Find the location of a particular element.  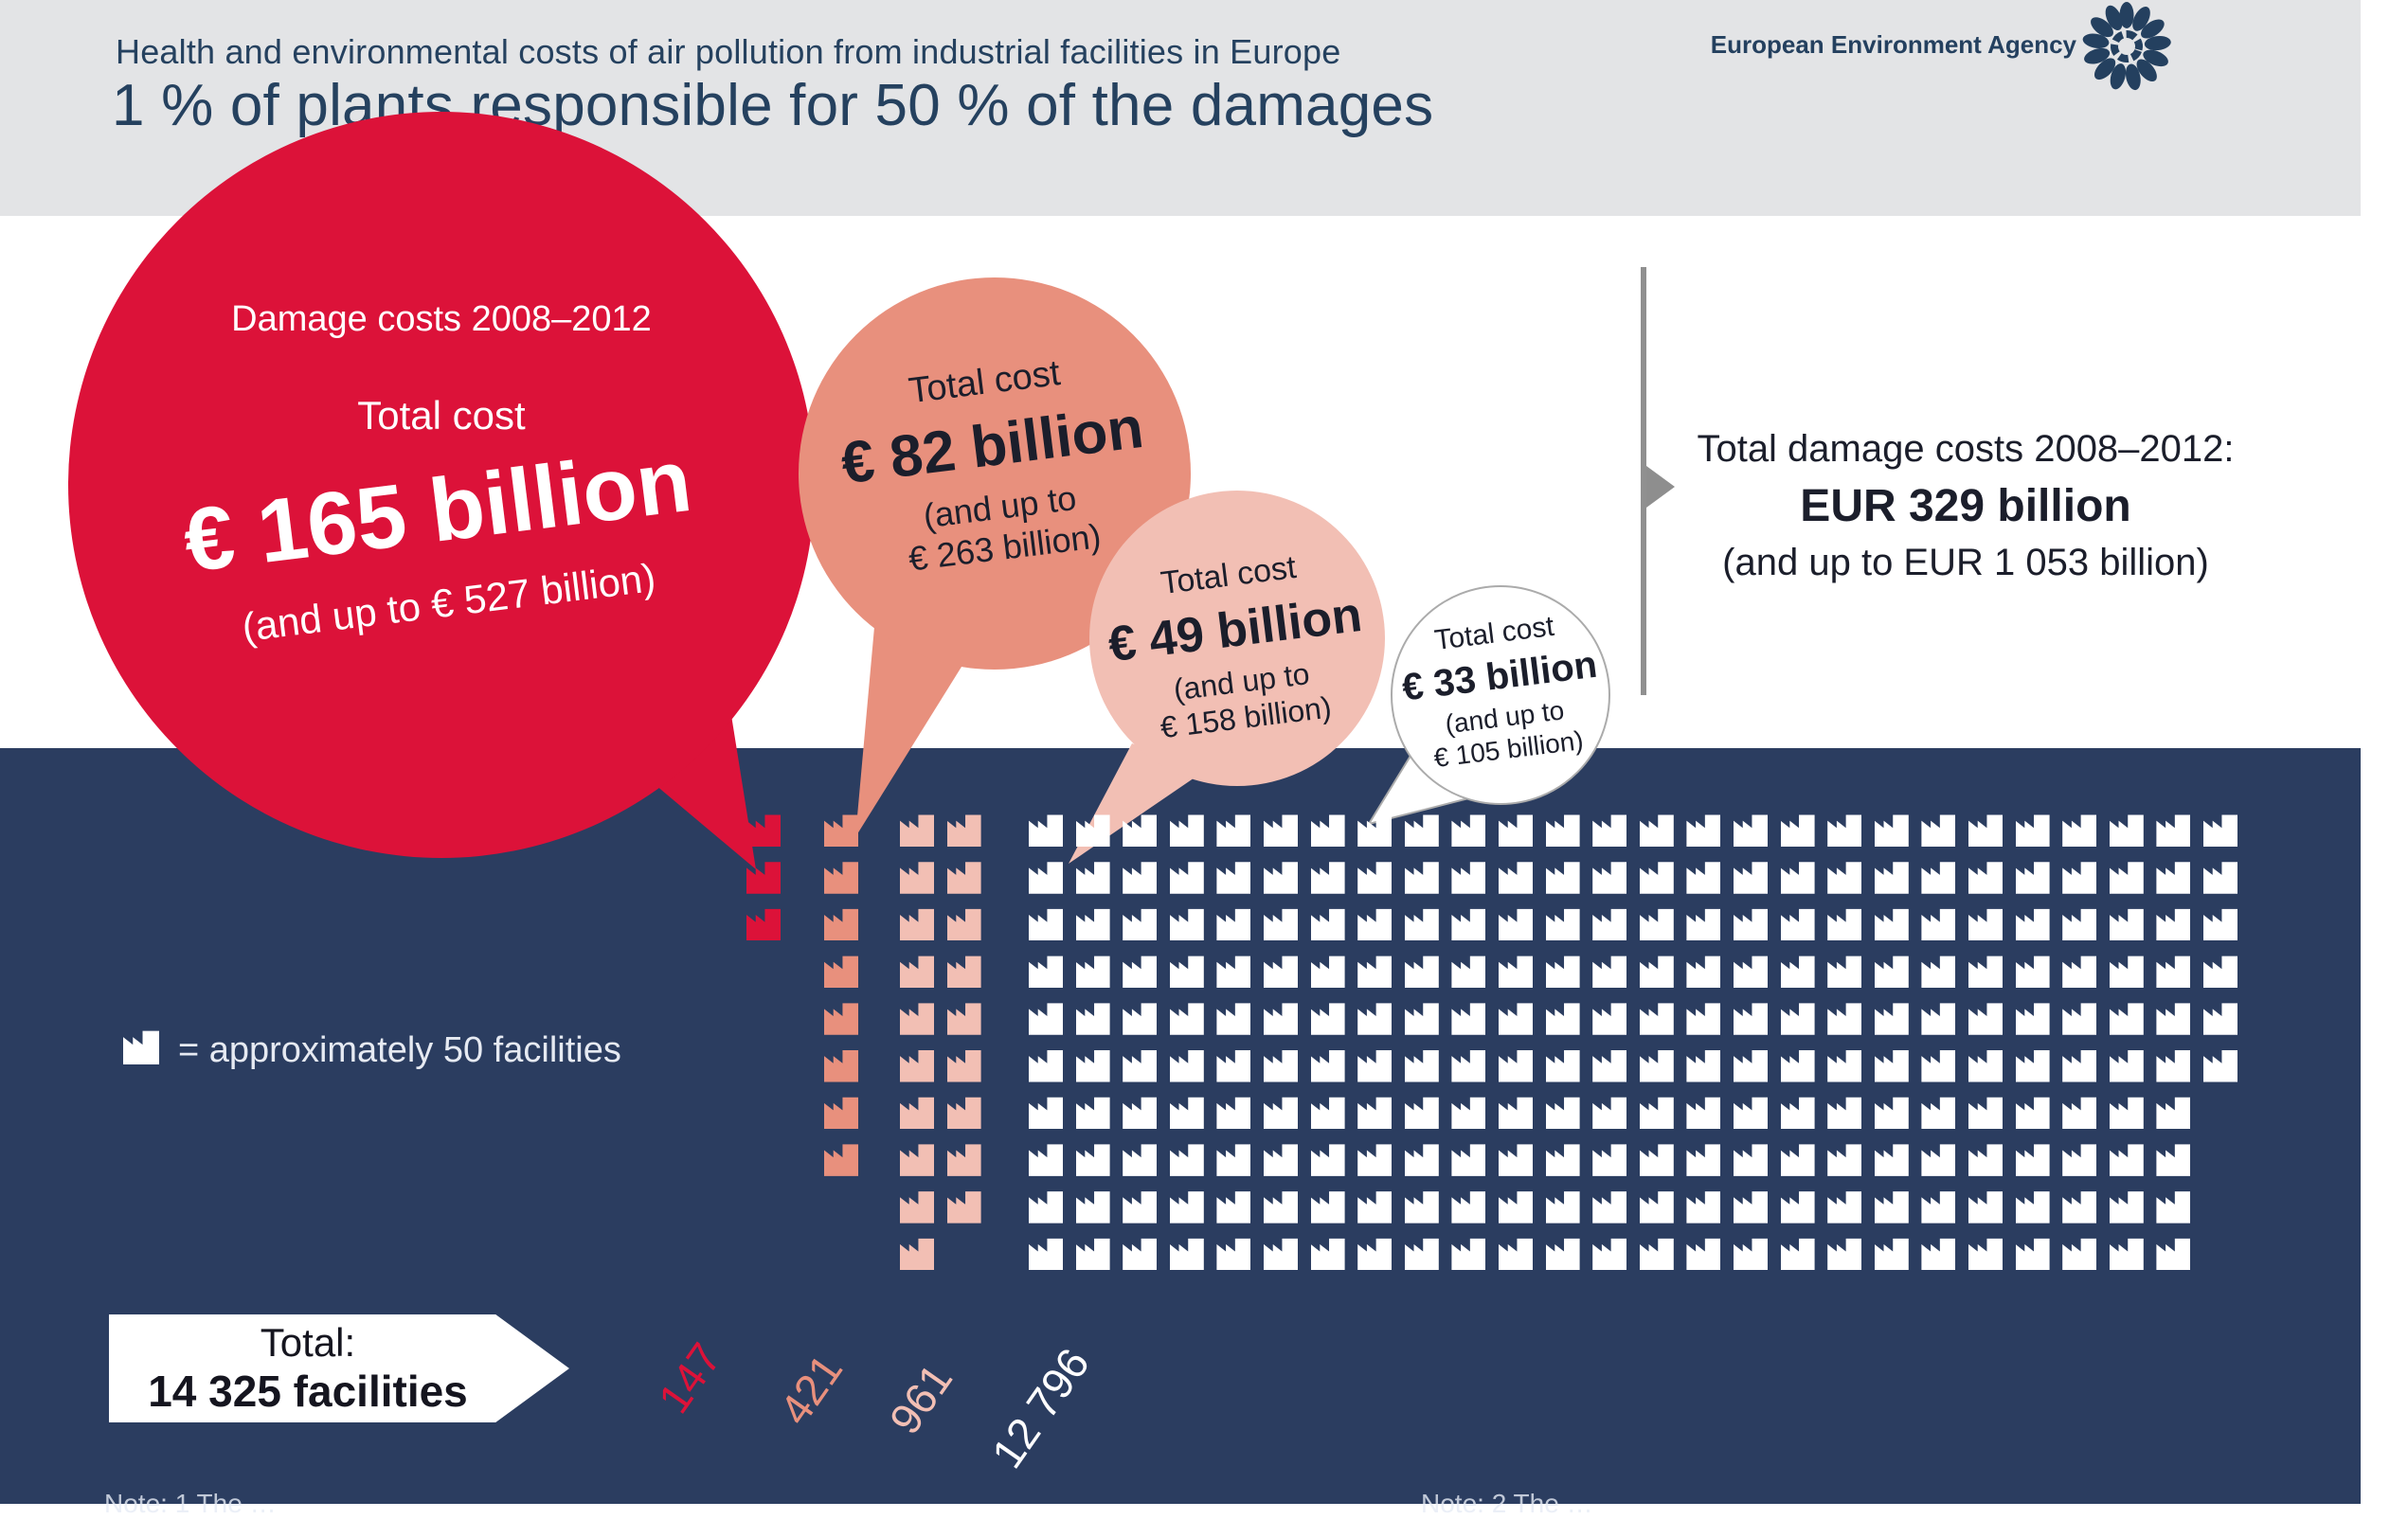

callout-line is located at coordinates (1643, 481).